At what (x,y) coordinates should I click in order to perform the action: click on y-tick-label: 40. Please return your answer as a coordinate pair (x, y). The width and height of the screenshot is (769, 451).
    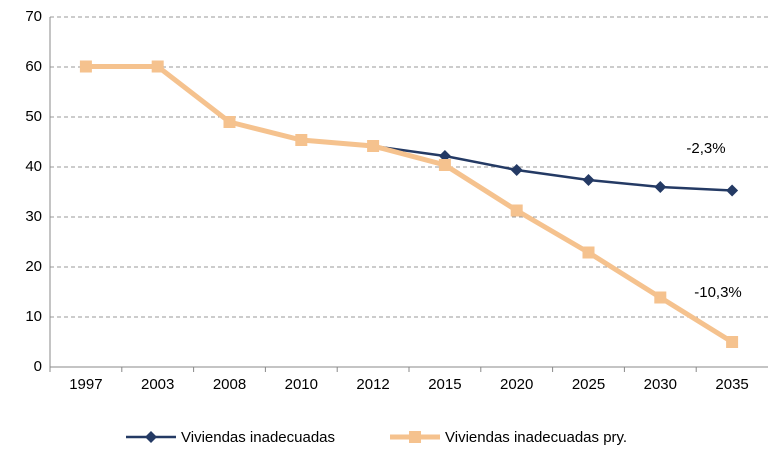
    Looking at the image, I should click on (33, 166).